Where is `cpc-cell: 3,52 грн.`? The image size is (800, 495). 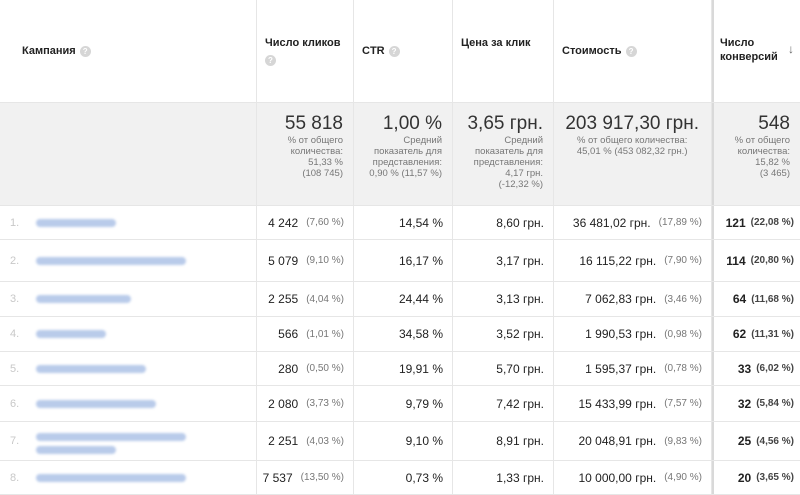
cpc-cell: 3,52 грн. is located at coordinates (503, 334).